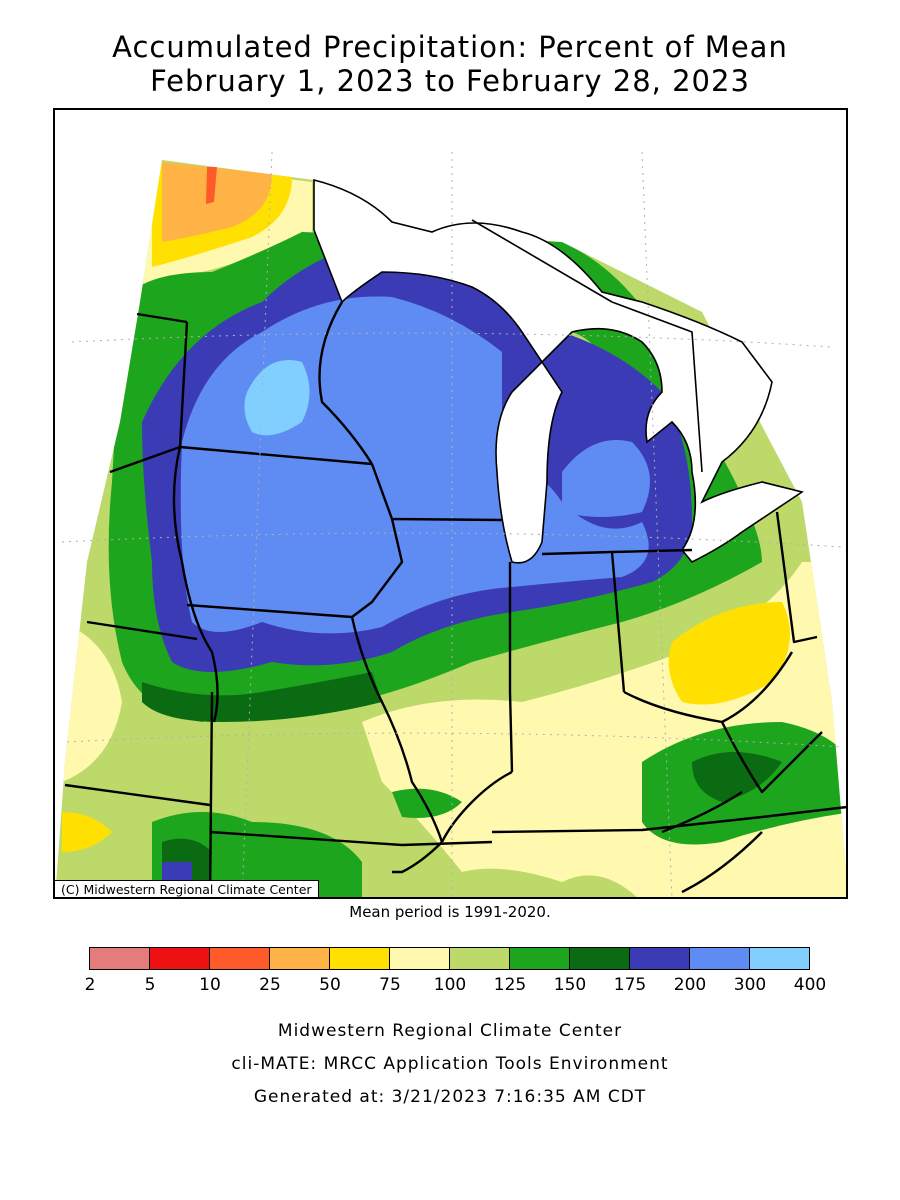  I want to click on footer-org: Midwestern Regional Climate Center, so click(450, 1031).